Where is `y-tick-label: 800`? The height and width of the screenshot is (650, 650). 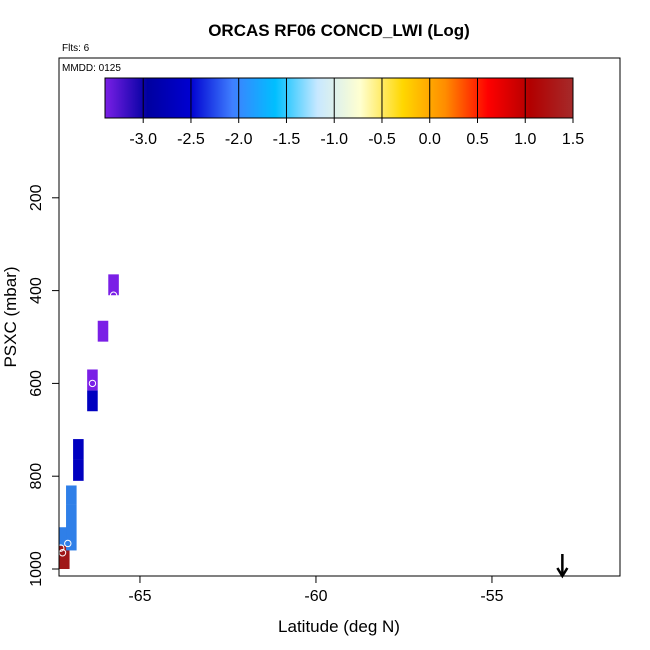 y-tick-label: 800 is located at coordinates (36, 476).